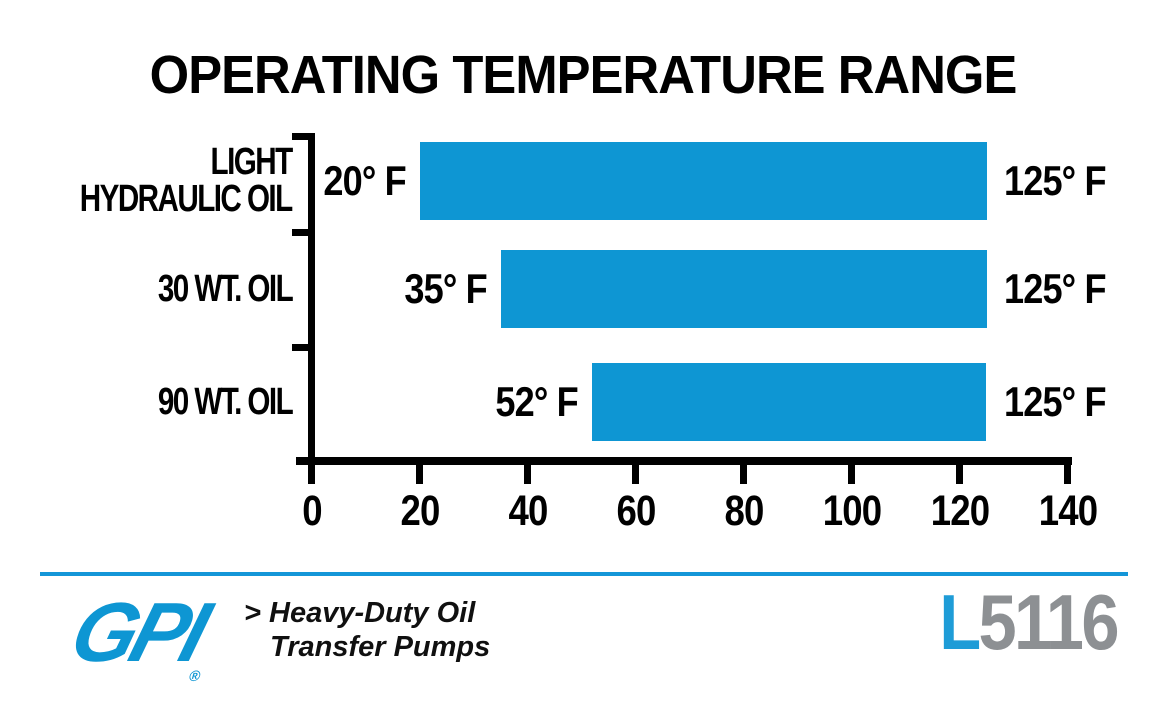 Image resolution: width=1167 pixels, height=717 pixels. Describe the element at coordinates (420, 511) in the screenshot. I see `x-tick-label: 20` at that location.